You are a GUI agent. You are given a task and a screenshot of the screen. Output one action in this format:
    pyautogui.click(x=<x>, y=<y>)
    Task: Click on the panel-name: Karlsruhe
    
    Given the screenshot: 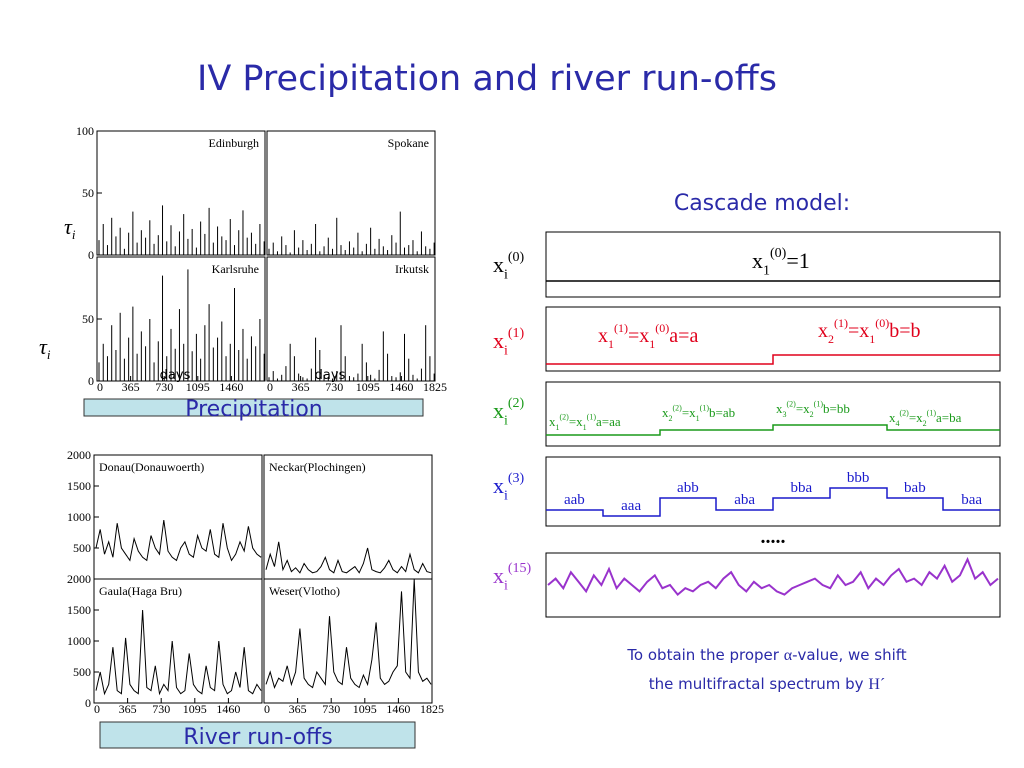 What is the action you would take?
    pyautogui.click(x=235, y=269)
    